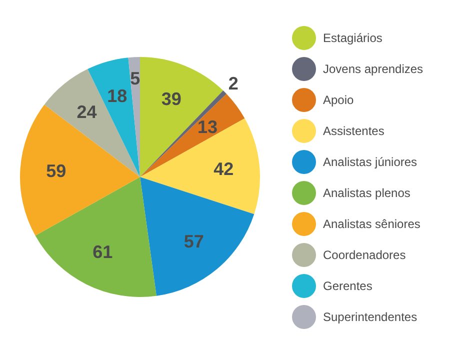  What do you see at coordinates (224, 168) in the screenshot?
I see `data-label: 42` at bounding box center [224, 168].